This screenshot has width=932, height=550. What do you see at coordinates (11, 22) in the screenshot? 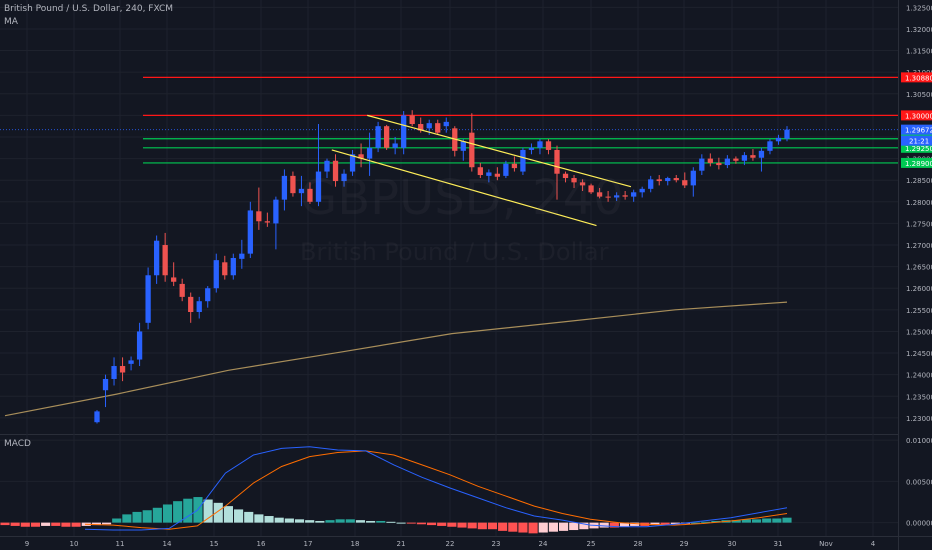
I see `ma-indicator-label: MA` at bounding box center [11, 22].